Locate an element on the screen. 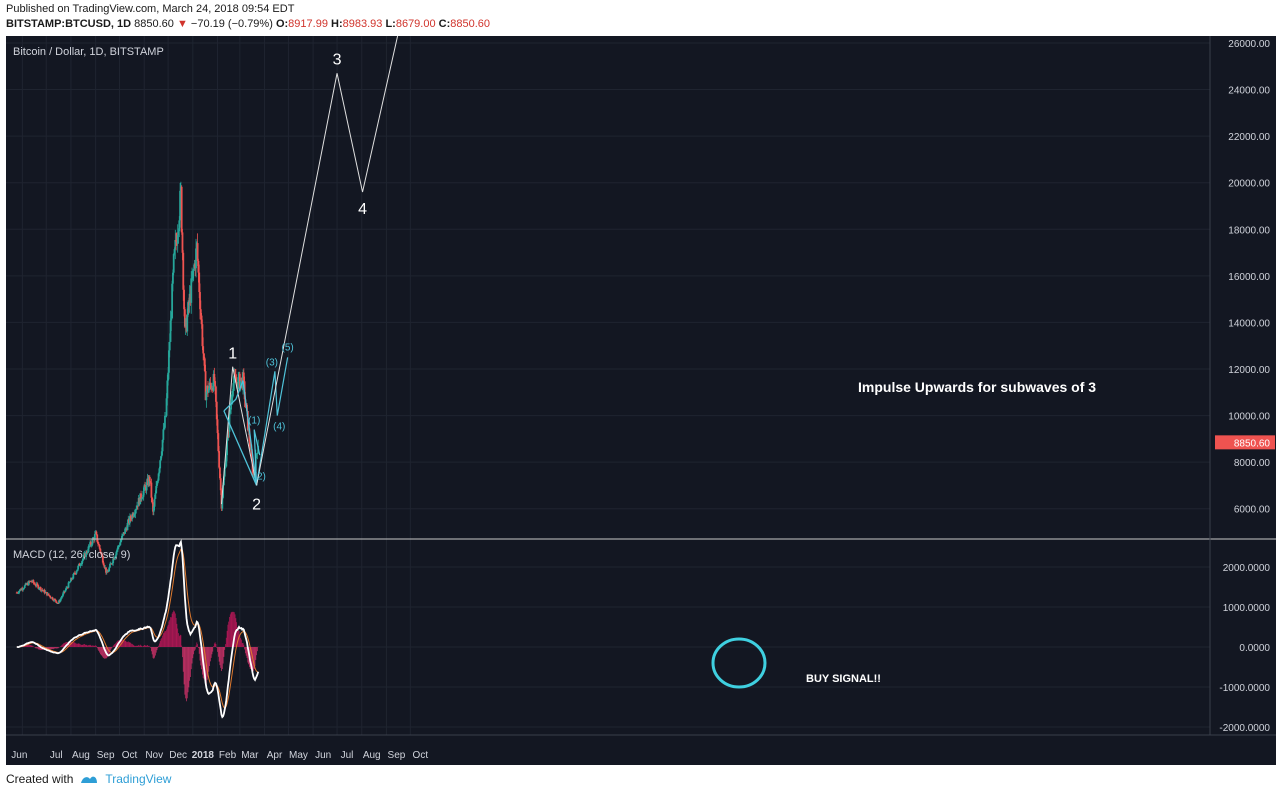  buy-signal-text: BUY SIGNAL!! is located at coordinates (843, 679).